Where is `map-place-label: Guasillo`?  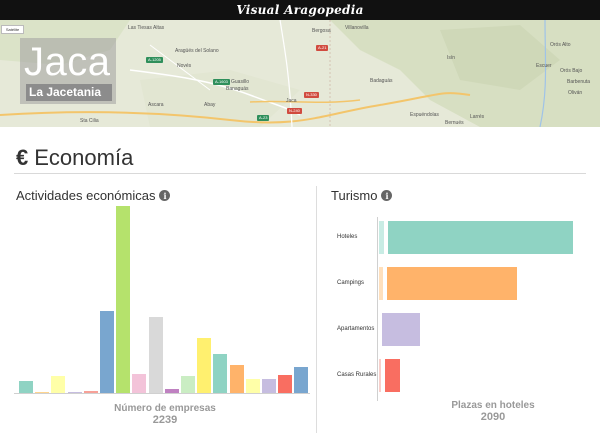 map-place-label: Guasillo is located at coordinates (240, 82).